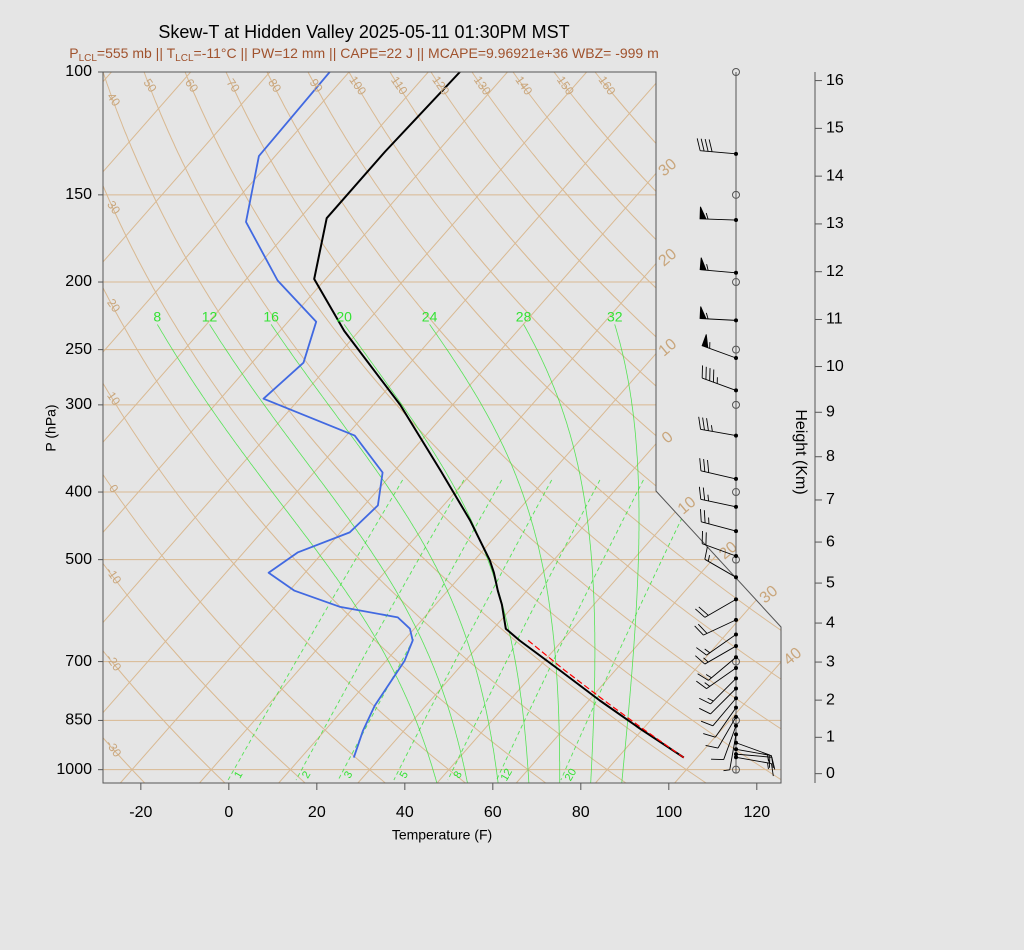 The width and height of the screenshot is (1024, 950). Describe the element at coordinates (830, 737) in the screenshot. I see `y2-tick-label: 1` at that location.